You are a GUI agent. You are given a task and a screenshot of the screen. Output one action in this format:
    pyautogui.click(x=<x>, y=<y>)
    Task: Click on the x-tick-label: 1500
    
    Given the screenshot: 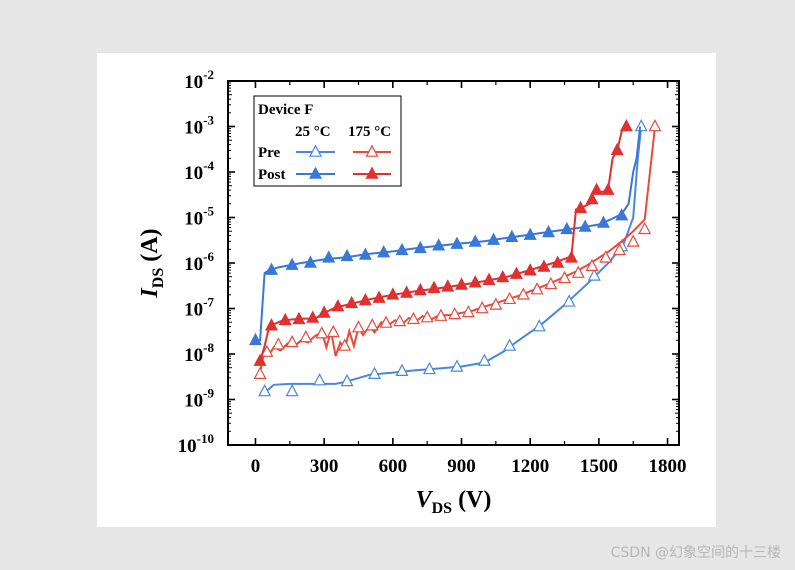 What is the action you would take?
    pyautogui.click(x=599, y=466)
    